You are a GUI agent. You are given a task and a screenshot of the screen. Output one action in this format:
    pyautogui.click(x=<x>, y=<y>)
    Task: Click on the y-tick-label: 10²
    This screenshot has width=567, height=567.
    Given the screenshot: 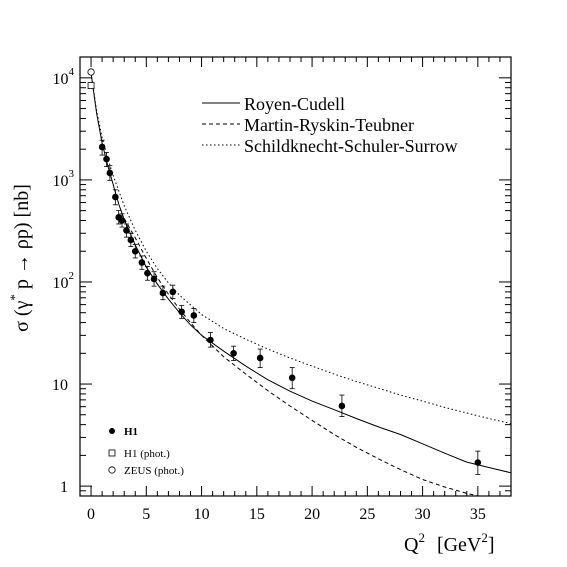 What is the action you would take?
    pyautogui.click(x=64, y=281)
    